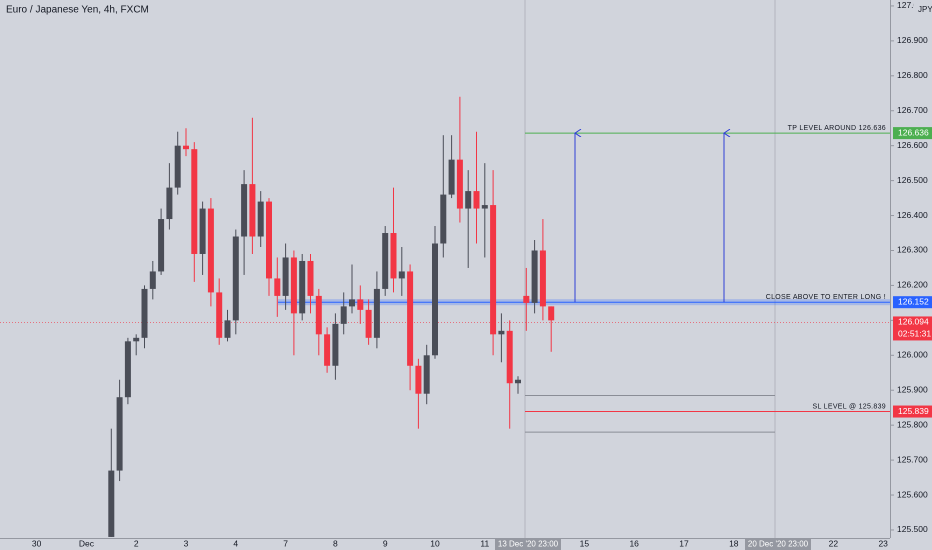 Image resolution: width=932 pixels, height=550 pixels. I want to click on x-tick-label: 7, so click(285, 543).